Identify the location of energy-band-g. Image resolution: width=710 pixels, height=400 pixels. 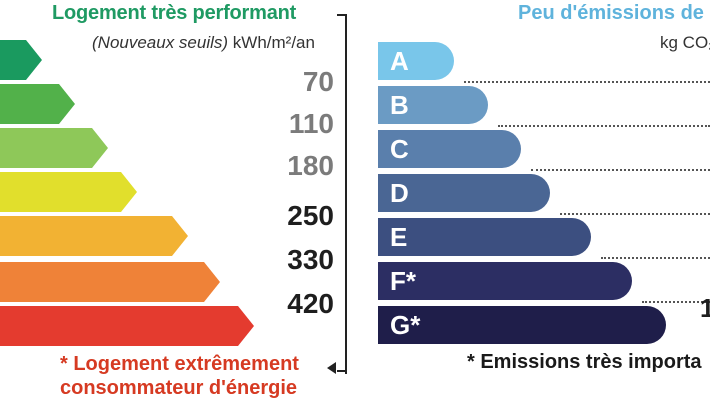
(127, 326).